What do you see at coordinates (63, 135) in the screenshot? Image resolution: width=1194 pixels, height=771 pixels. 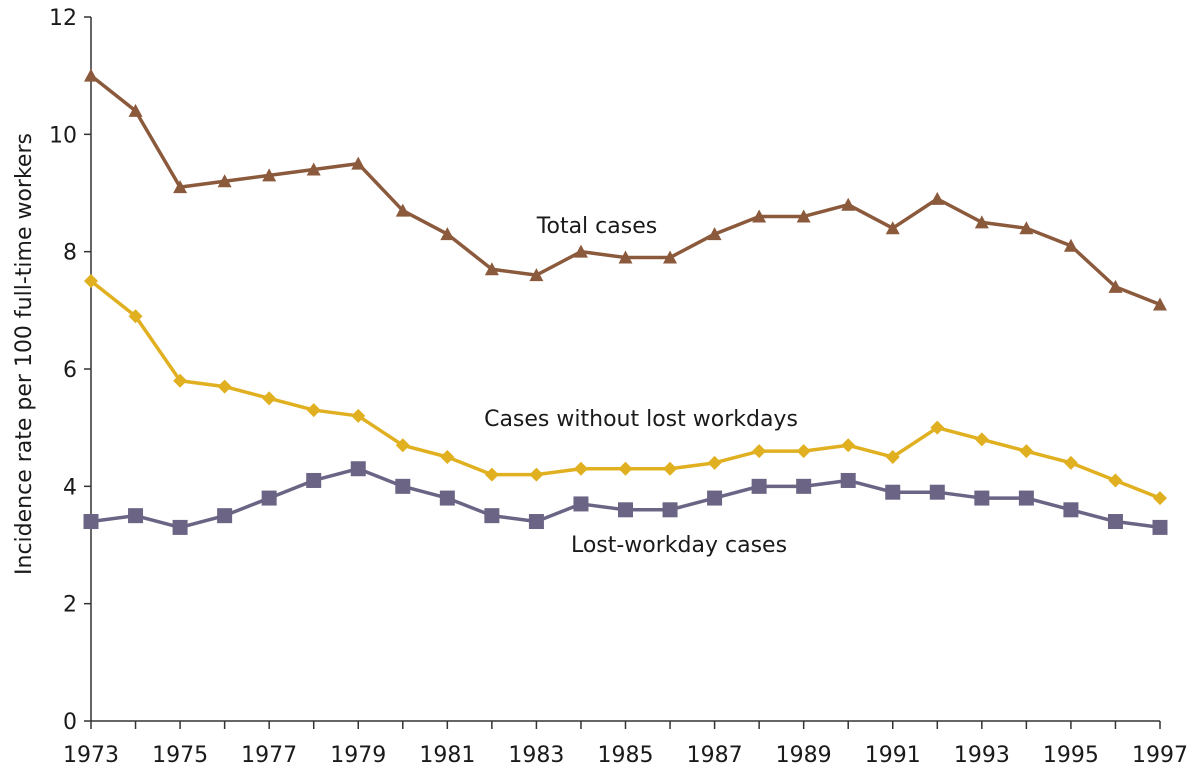 I see `y-tick-label: 10` at bounding box center [63, 135].